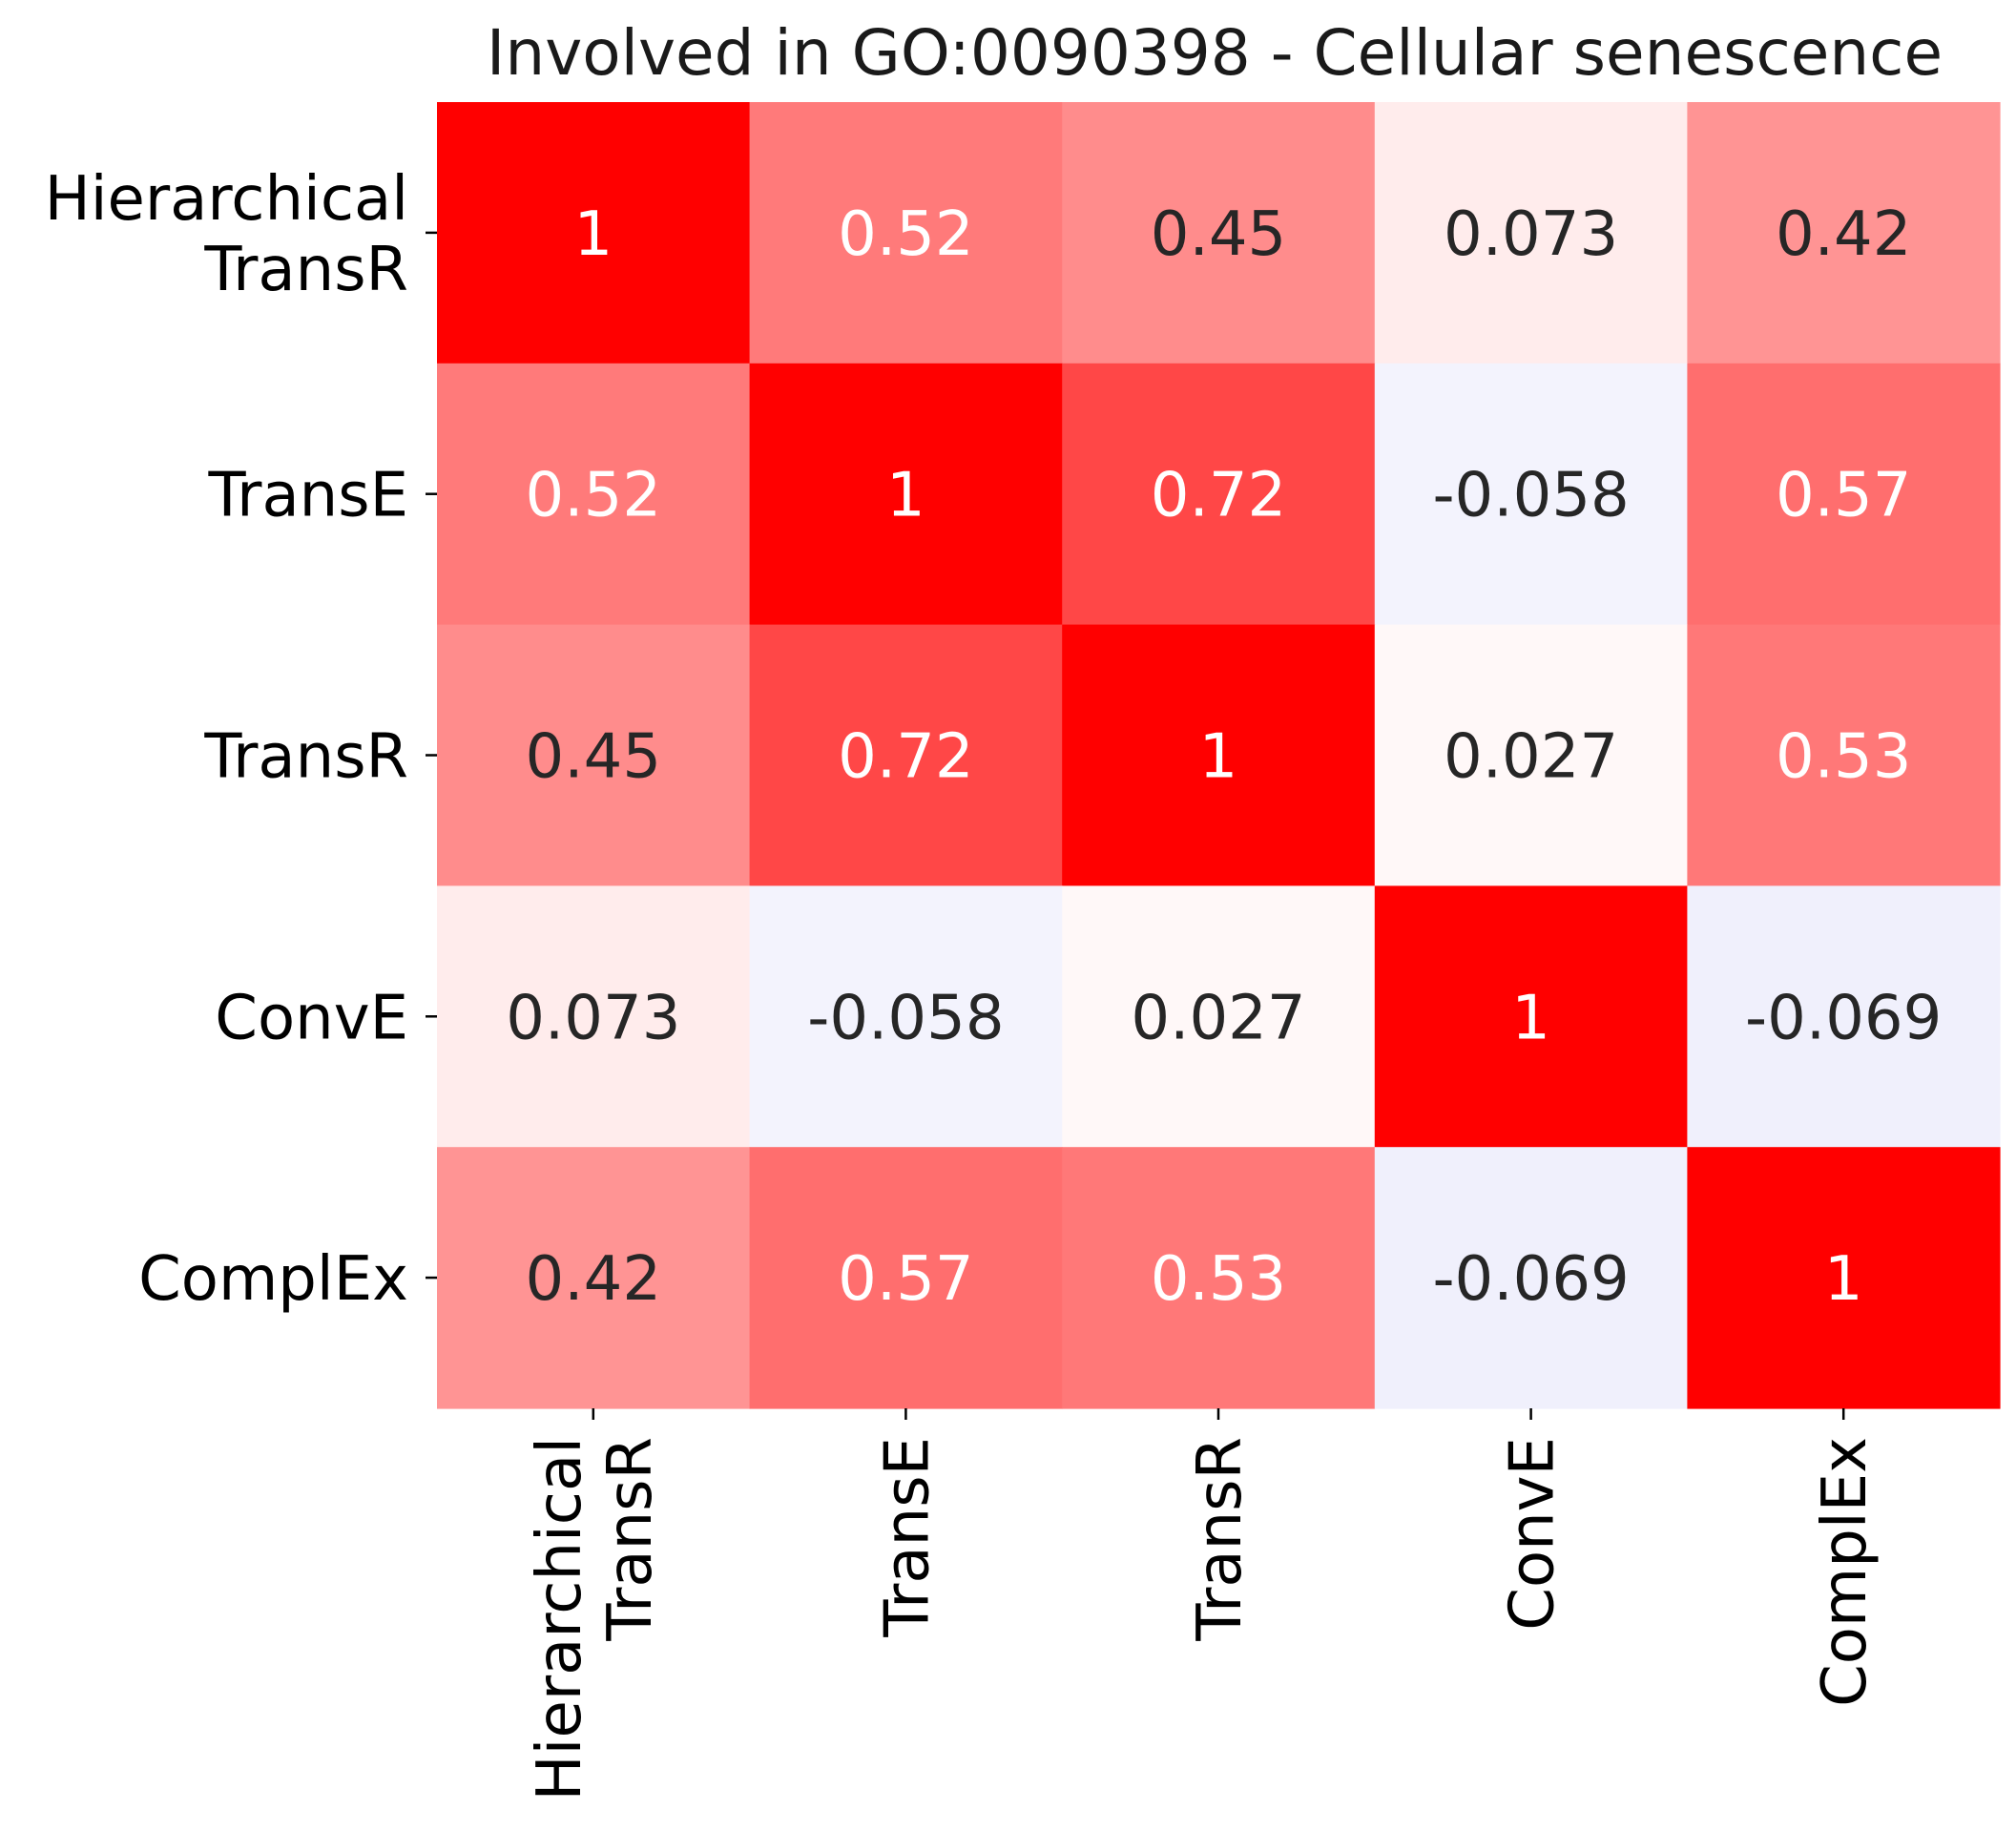  Describe the element at coordinates (226, 199) in the screenshot. I see `y-tick-label-line: Hierarchical` at that location.